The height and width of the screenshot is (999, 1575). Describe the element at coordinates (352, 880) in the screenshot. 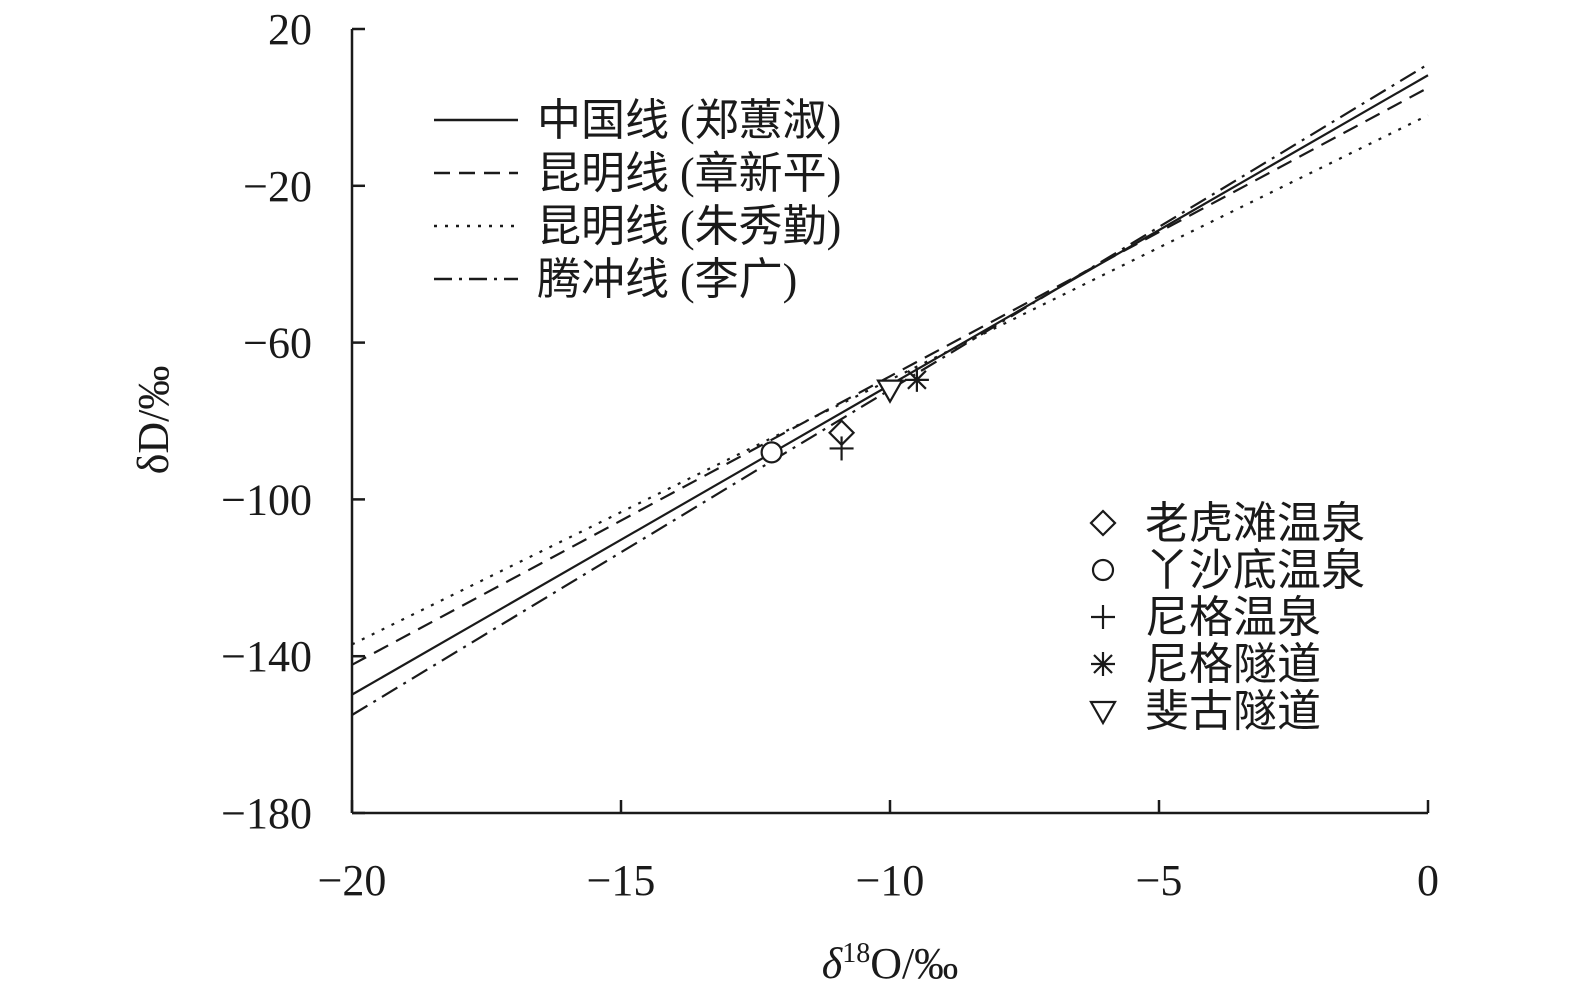

I see `x-tick-label: −20` at that location.